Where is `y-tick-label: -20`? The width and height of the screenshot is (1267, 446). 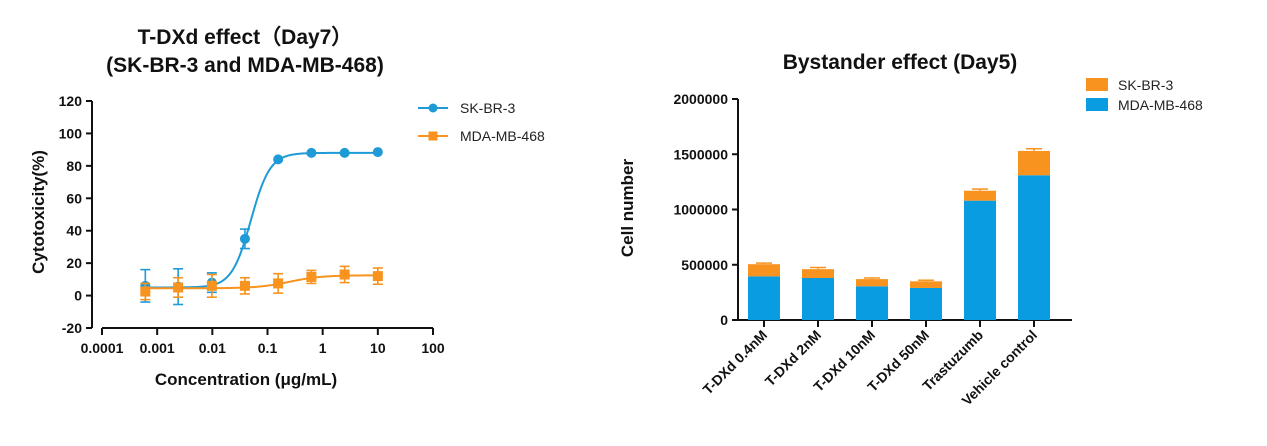
y-tick-label: -20 is located at coordinates (72, 328).